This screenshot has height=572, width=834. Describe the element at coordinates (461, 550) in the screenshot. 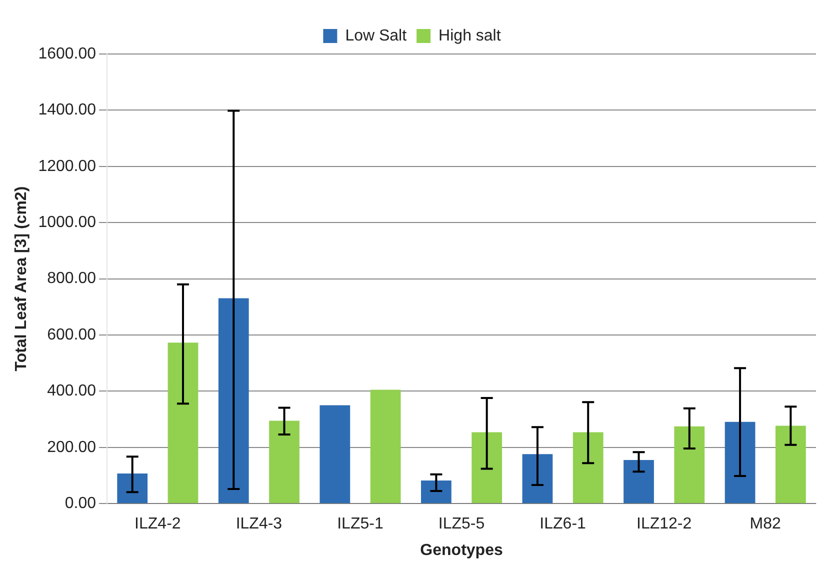

I see `x-axis-title: Genotypes` at that location.